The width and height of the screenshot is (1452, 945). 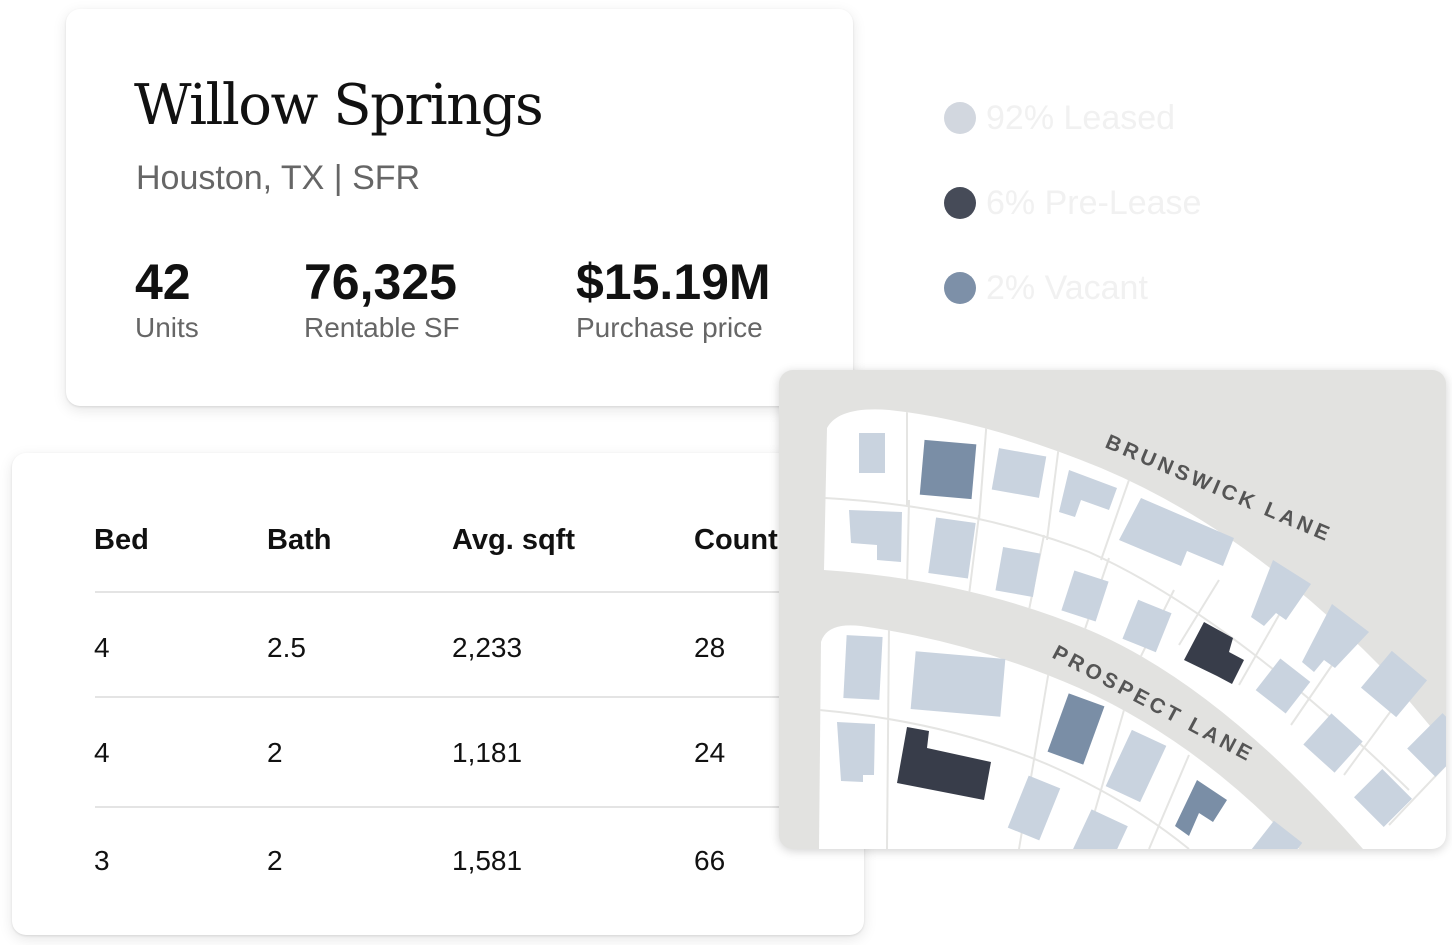 What do you see at coordinates (382, 327) in the screenshot?
I see `stat-label: Rentable SF` at bounding box center [382, 327].